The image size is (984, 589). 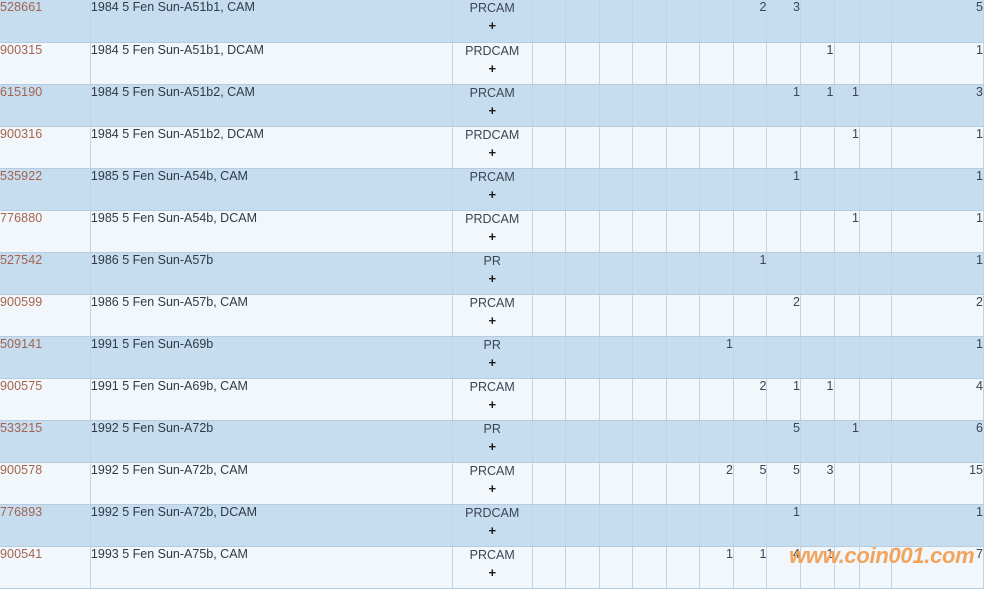 I want to click on table-row: 535922 1985 5 Fen Sun-A54b, CAM PRCAM +1 1, so click(x=492, y=189).